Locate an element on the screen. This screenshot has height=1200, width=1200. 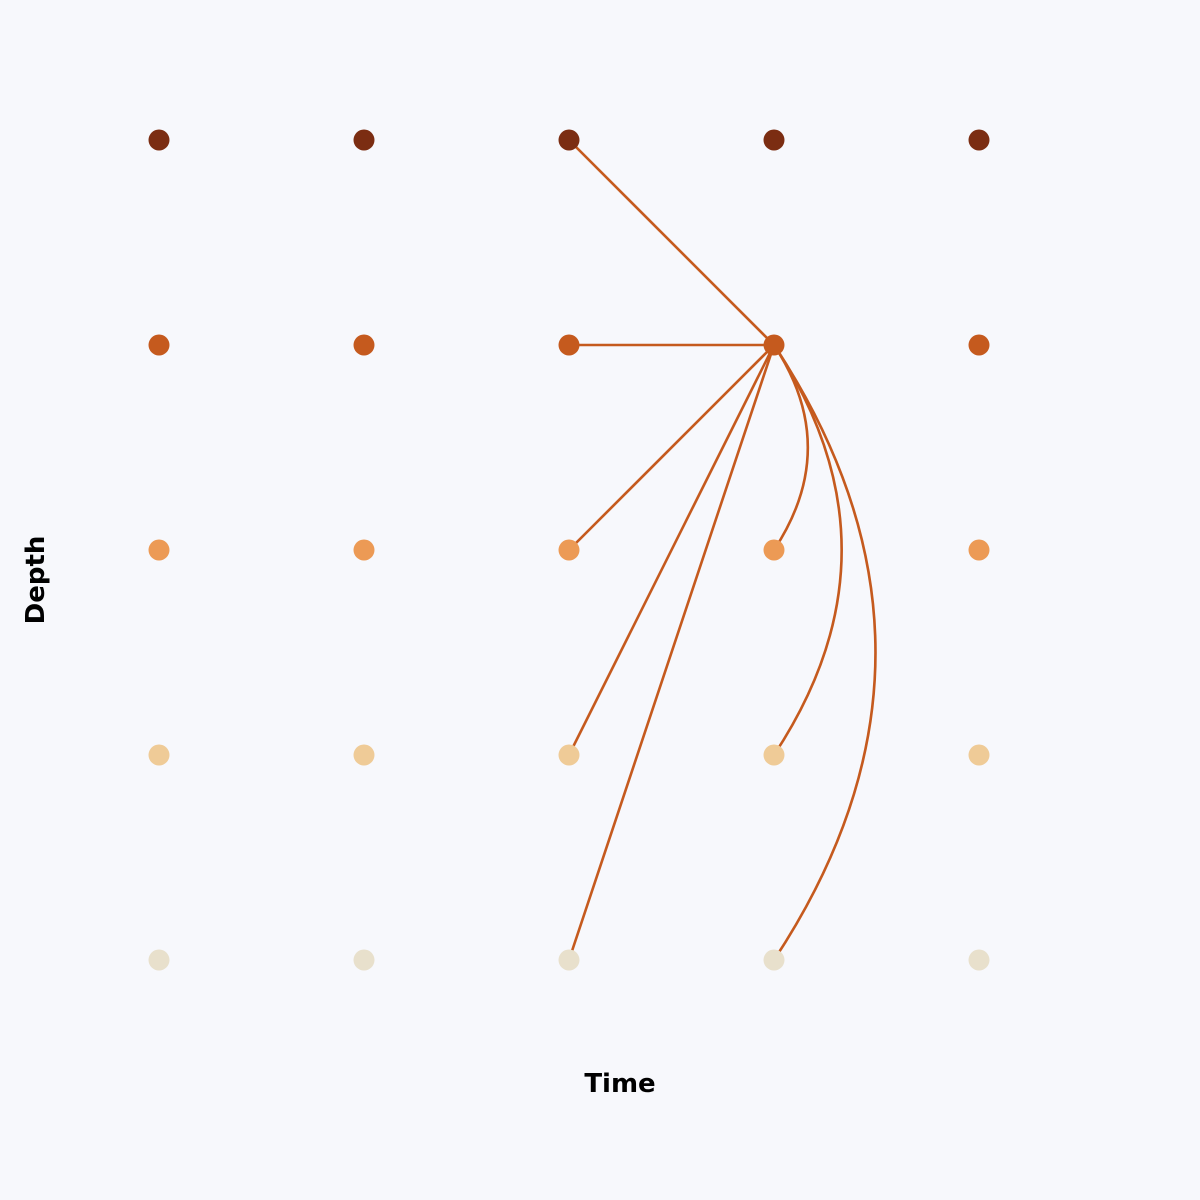
node-t3-d3 is located at coordinates (569, 550).